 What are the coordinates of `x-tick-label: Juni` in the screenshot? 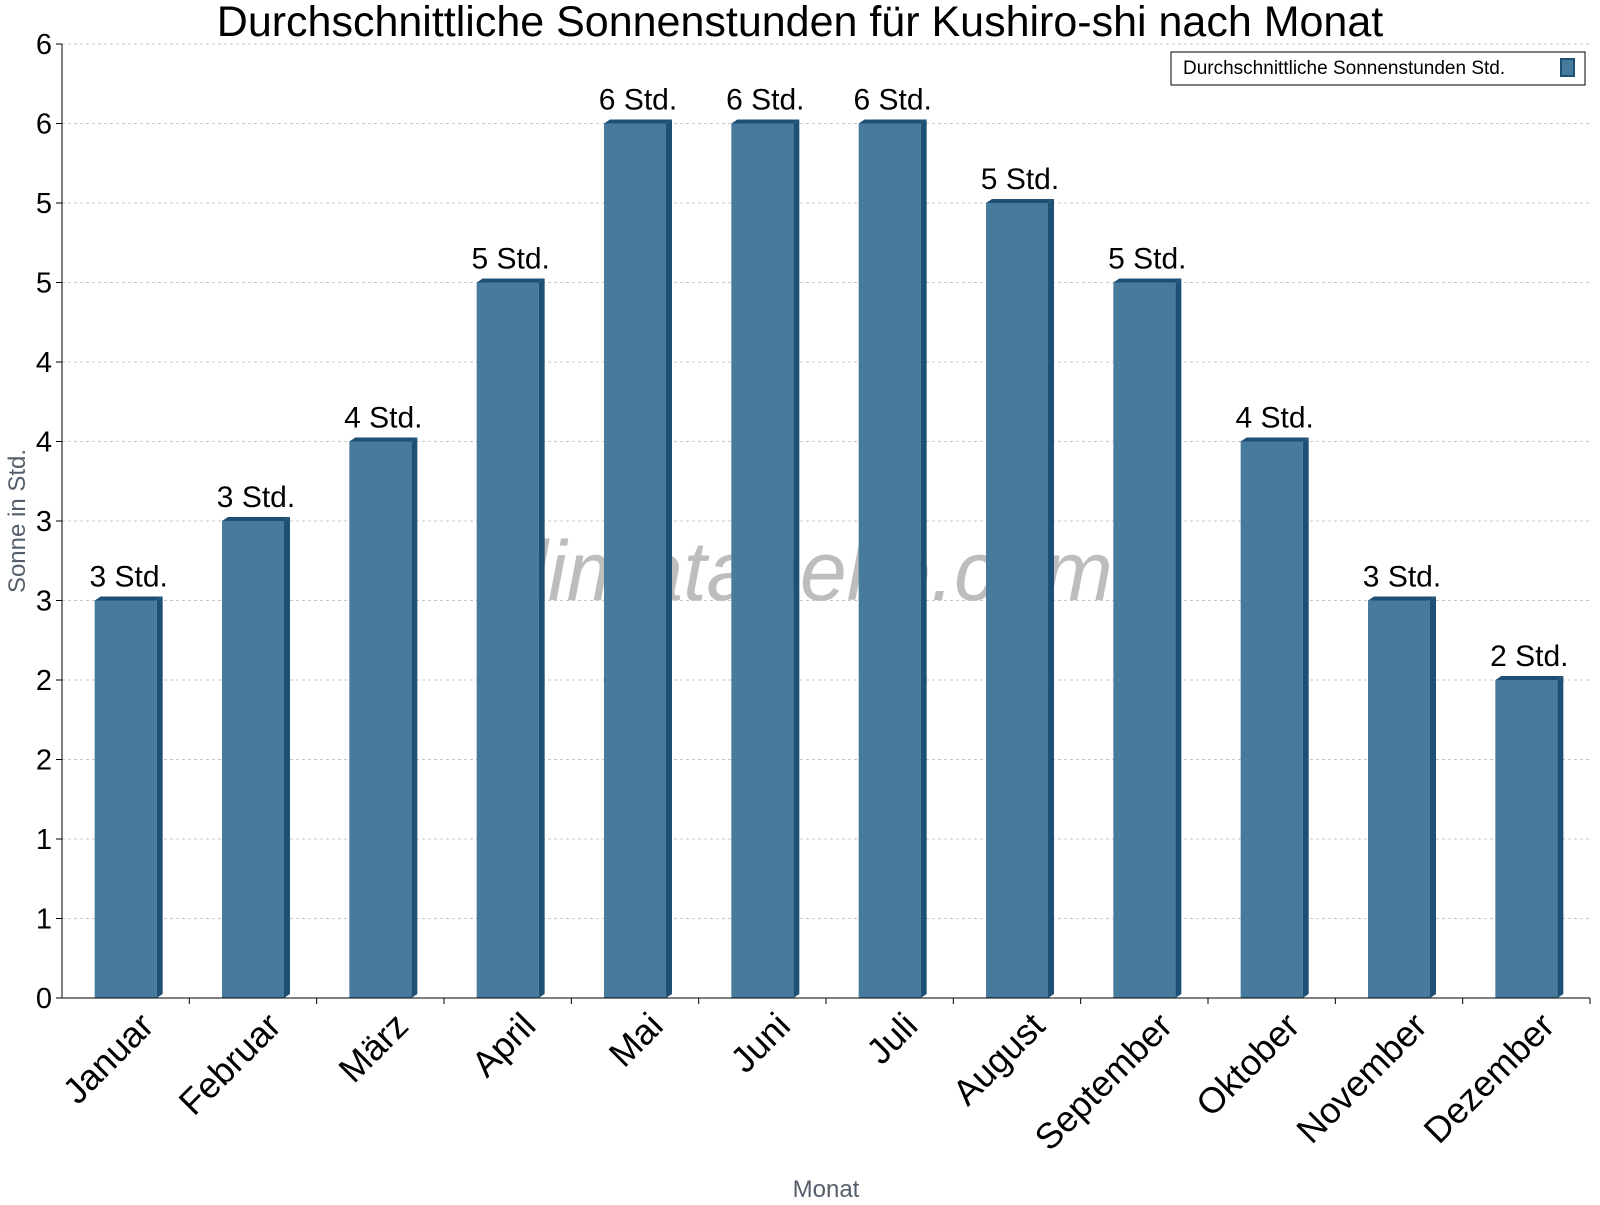 It's located at (760, 1043).